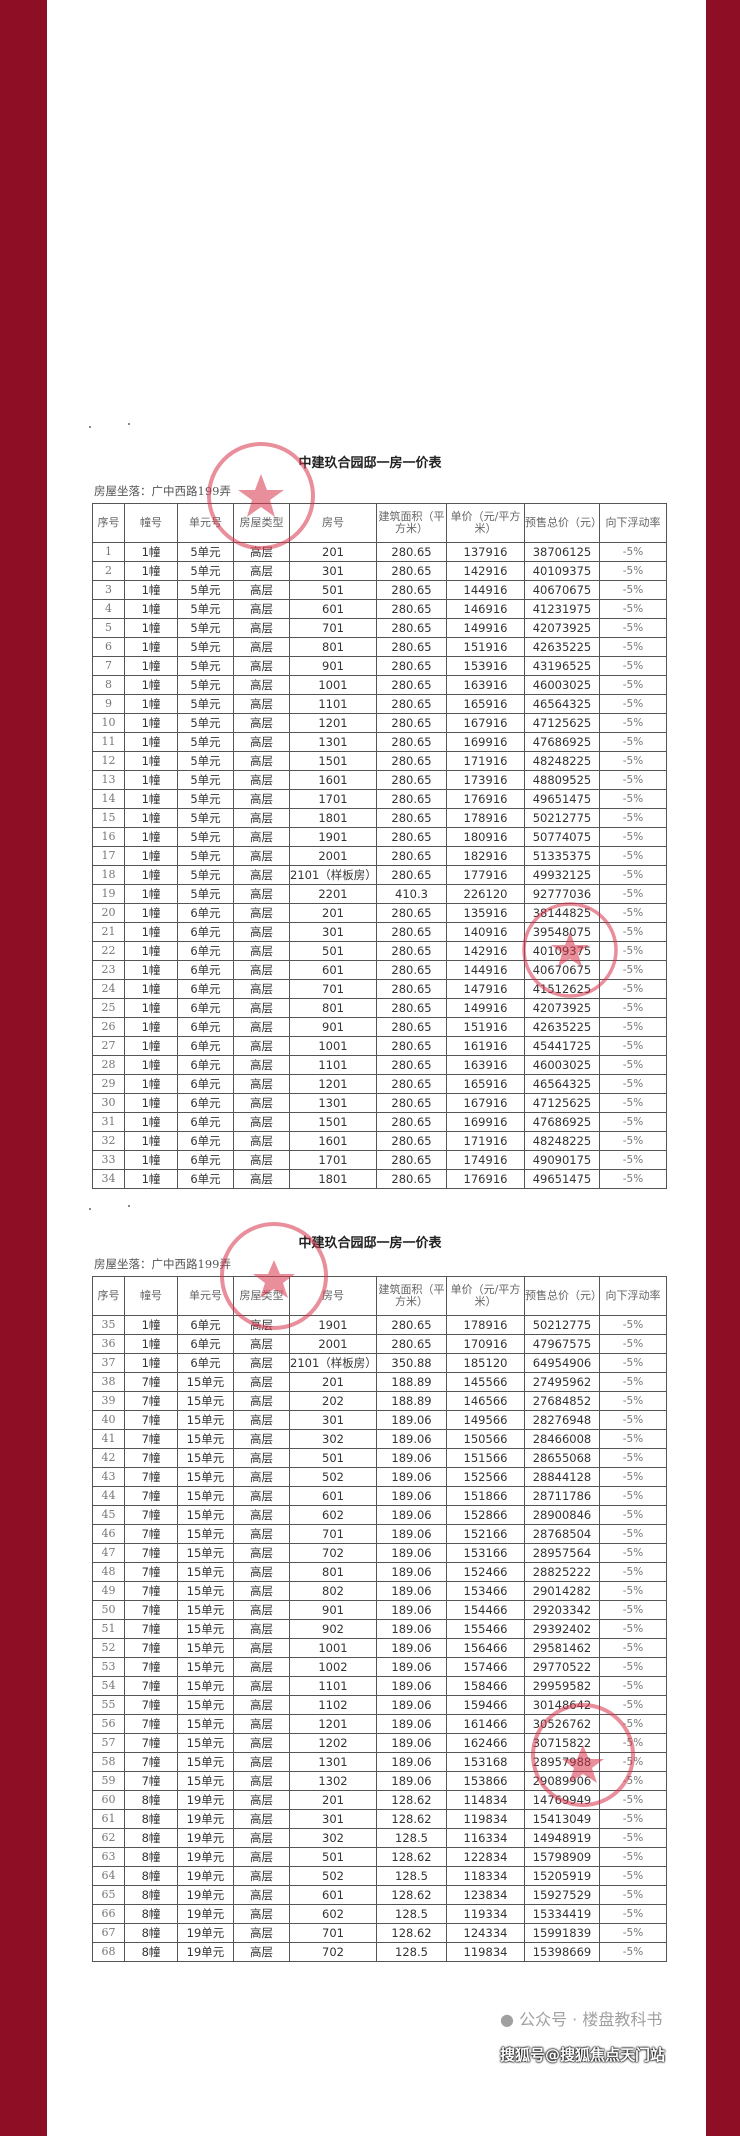  Describe the element at coordinates (562, 1553) in the screenshot. I see `total-price-cell: 28957564` at that location.